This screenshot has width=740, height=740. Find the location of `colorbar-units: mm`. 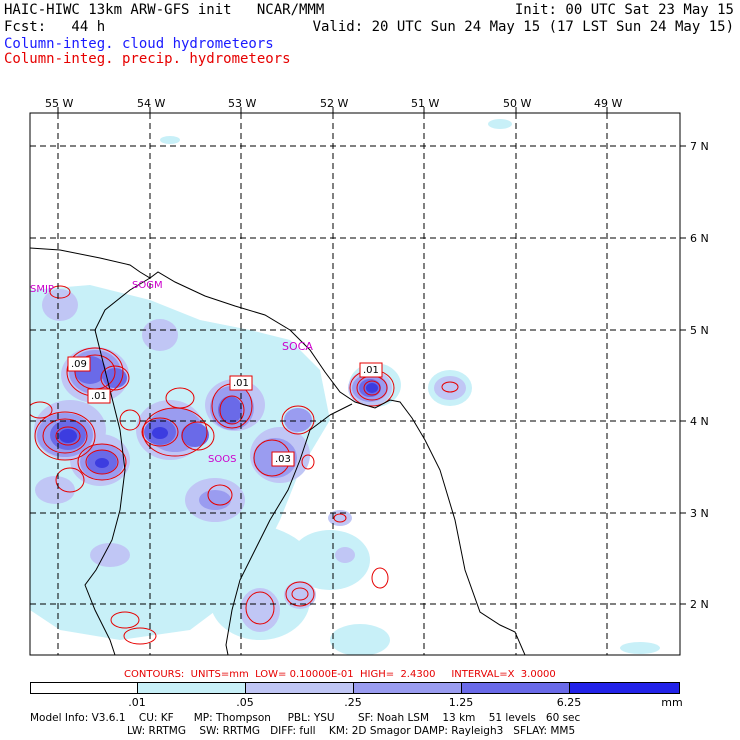

colorbar-units: mm is located at coordinates (672, 702).